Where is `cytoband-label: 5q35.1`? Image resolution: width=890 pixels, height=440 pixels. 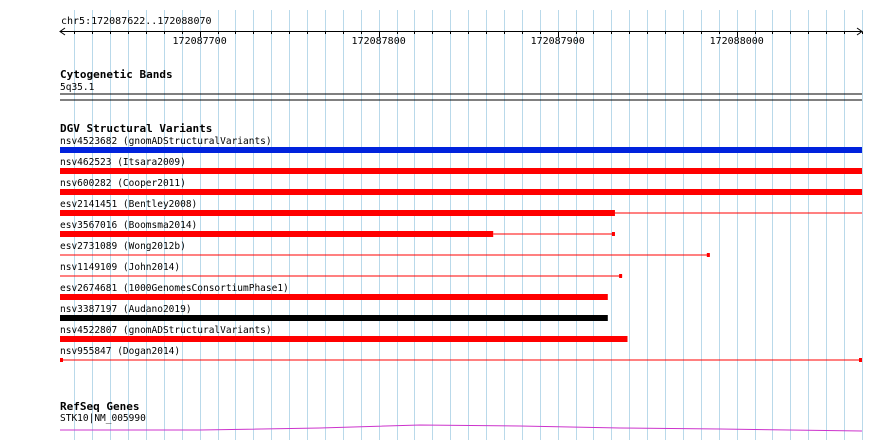 cytoband-label: 5q35.1 is located at coordinates (77, 87).